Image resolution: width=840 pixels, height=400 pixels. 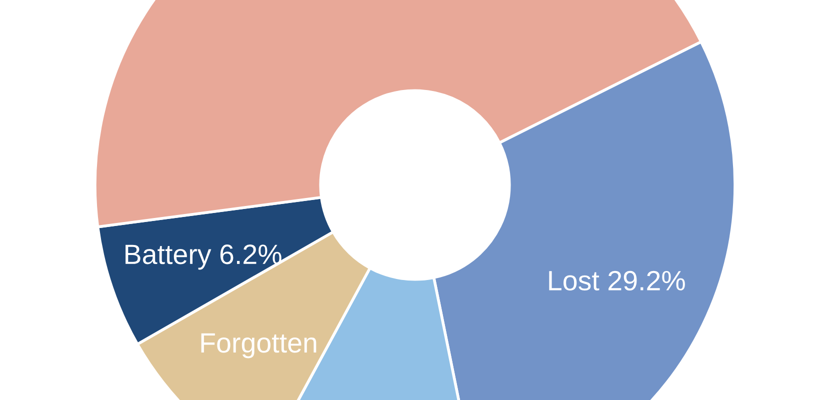 I want to click on slice-label: Forgotten, so click(x=258, y=345).